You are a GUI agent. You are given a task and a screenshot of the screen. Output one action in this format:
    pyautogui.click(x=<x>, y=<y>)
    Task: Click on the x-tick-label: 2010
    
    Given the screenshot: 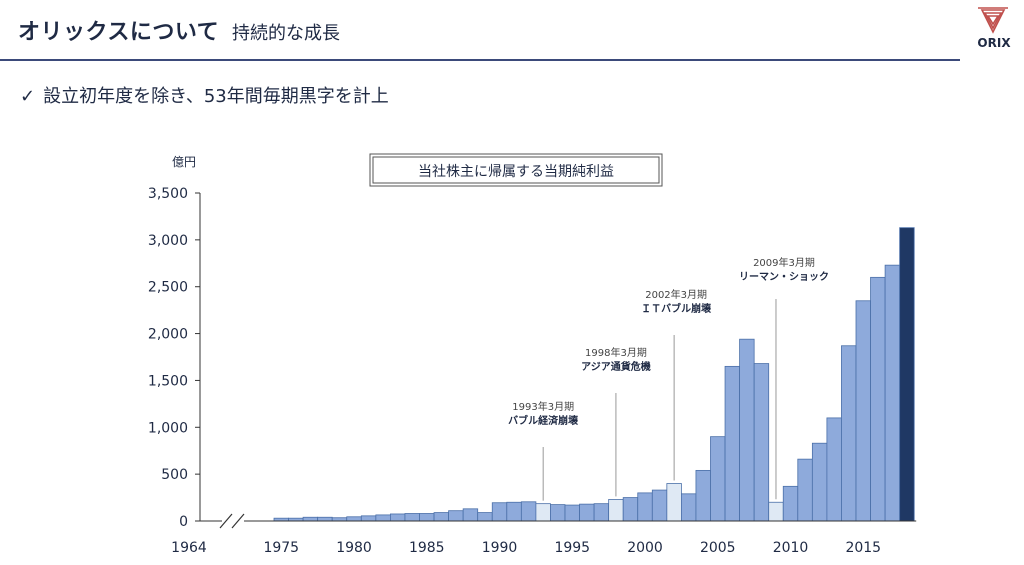 What is the action you would take?
    pyautogui.click(x=791, y=548)
    